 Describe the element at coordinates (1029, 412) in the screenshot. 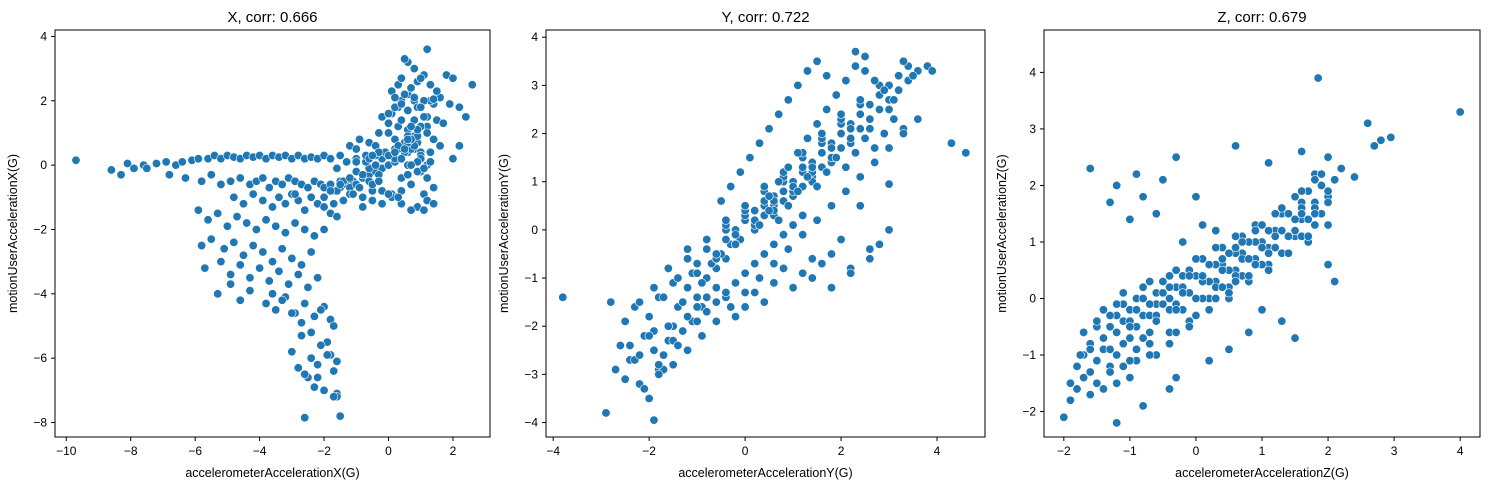

I see `y-tick-label: −2` at that location.